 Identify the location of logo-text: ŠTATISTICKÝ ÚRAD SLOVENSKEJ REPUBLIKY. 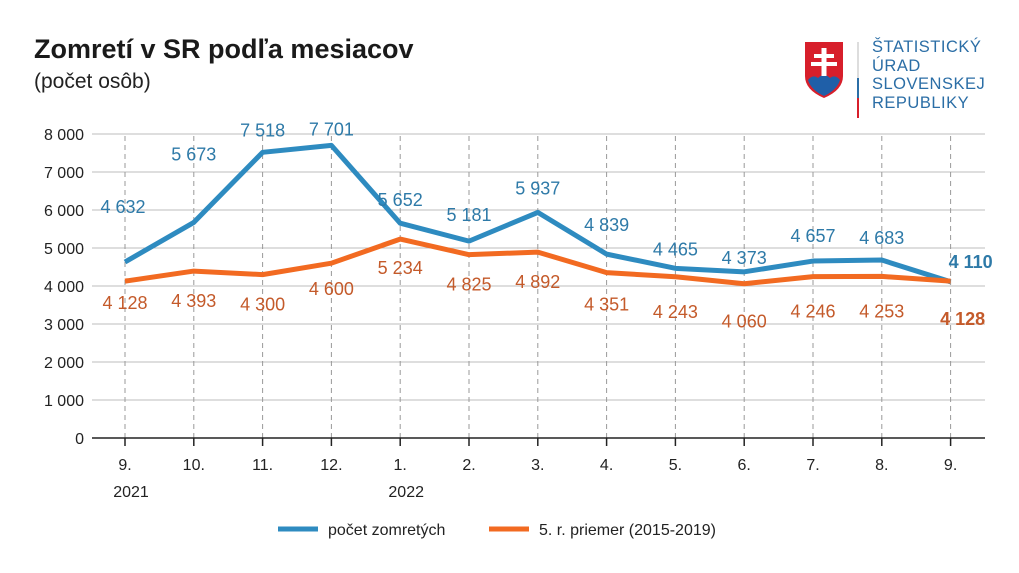
(928, 75).